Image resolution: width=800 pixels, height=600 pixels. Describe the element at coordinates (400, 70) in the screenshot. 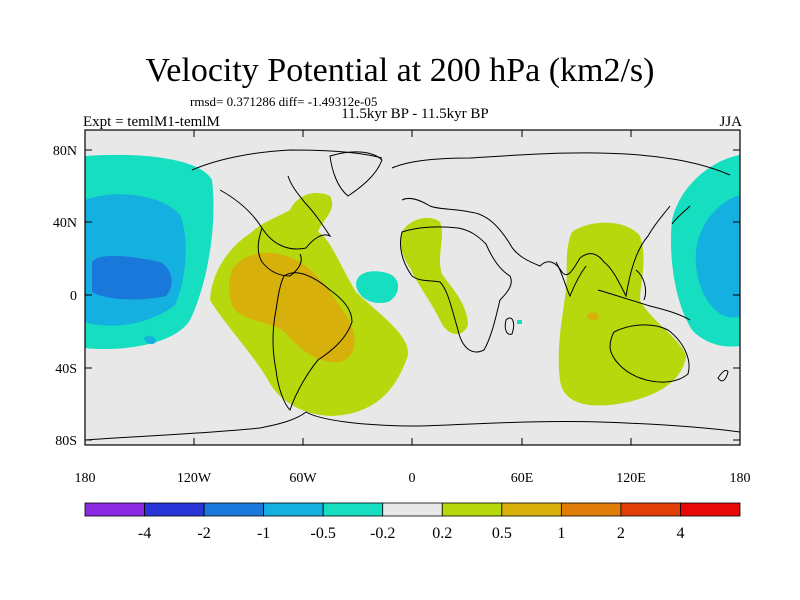

I see `map-title: Velocity Potential at 200 hPa (km2/s)` at that location.